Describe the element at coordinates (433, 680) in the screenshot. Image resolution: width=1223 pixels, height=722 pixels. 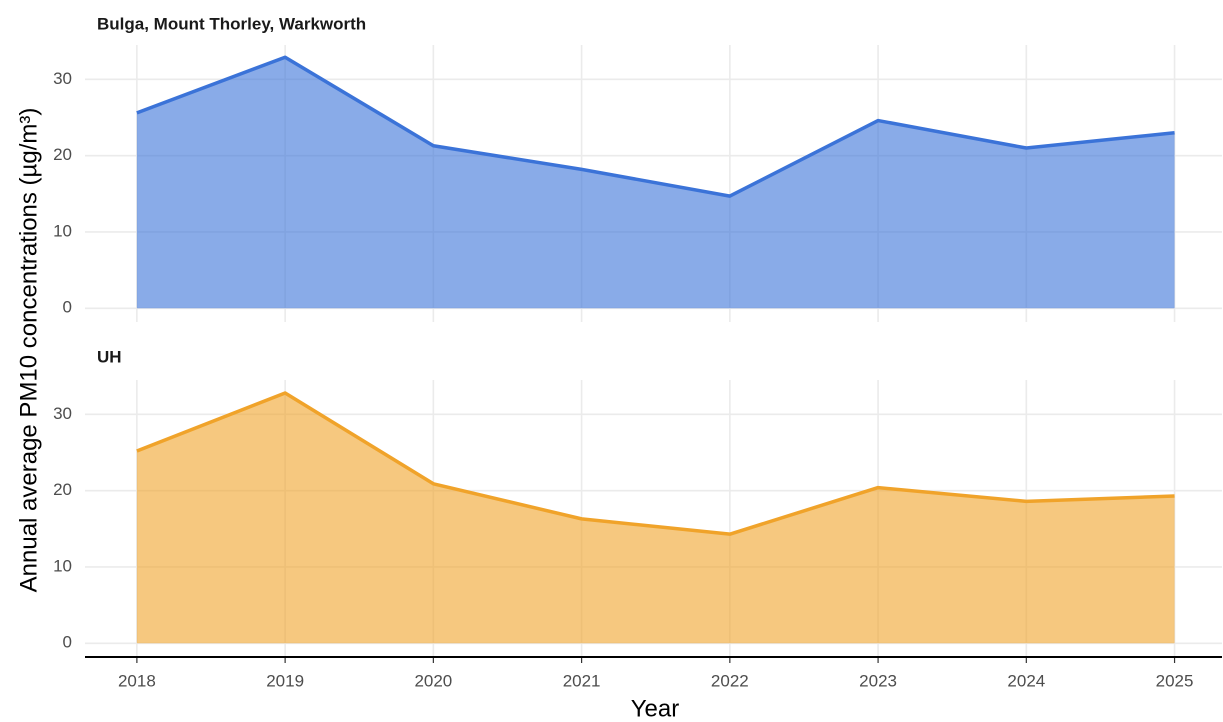
I see `x-tick-label: 2020` at that location.